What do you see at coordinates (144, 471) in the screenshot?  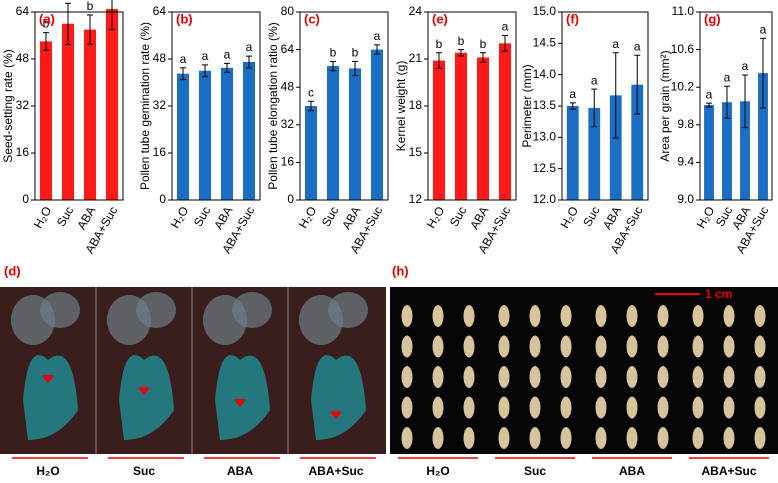 I see `caption: Suc` at bounding box center [144, 471].